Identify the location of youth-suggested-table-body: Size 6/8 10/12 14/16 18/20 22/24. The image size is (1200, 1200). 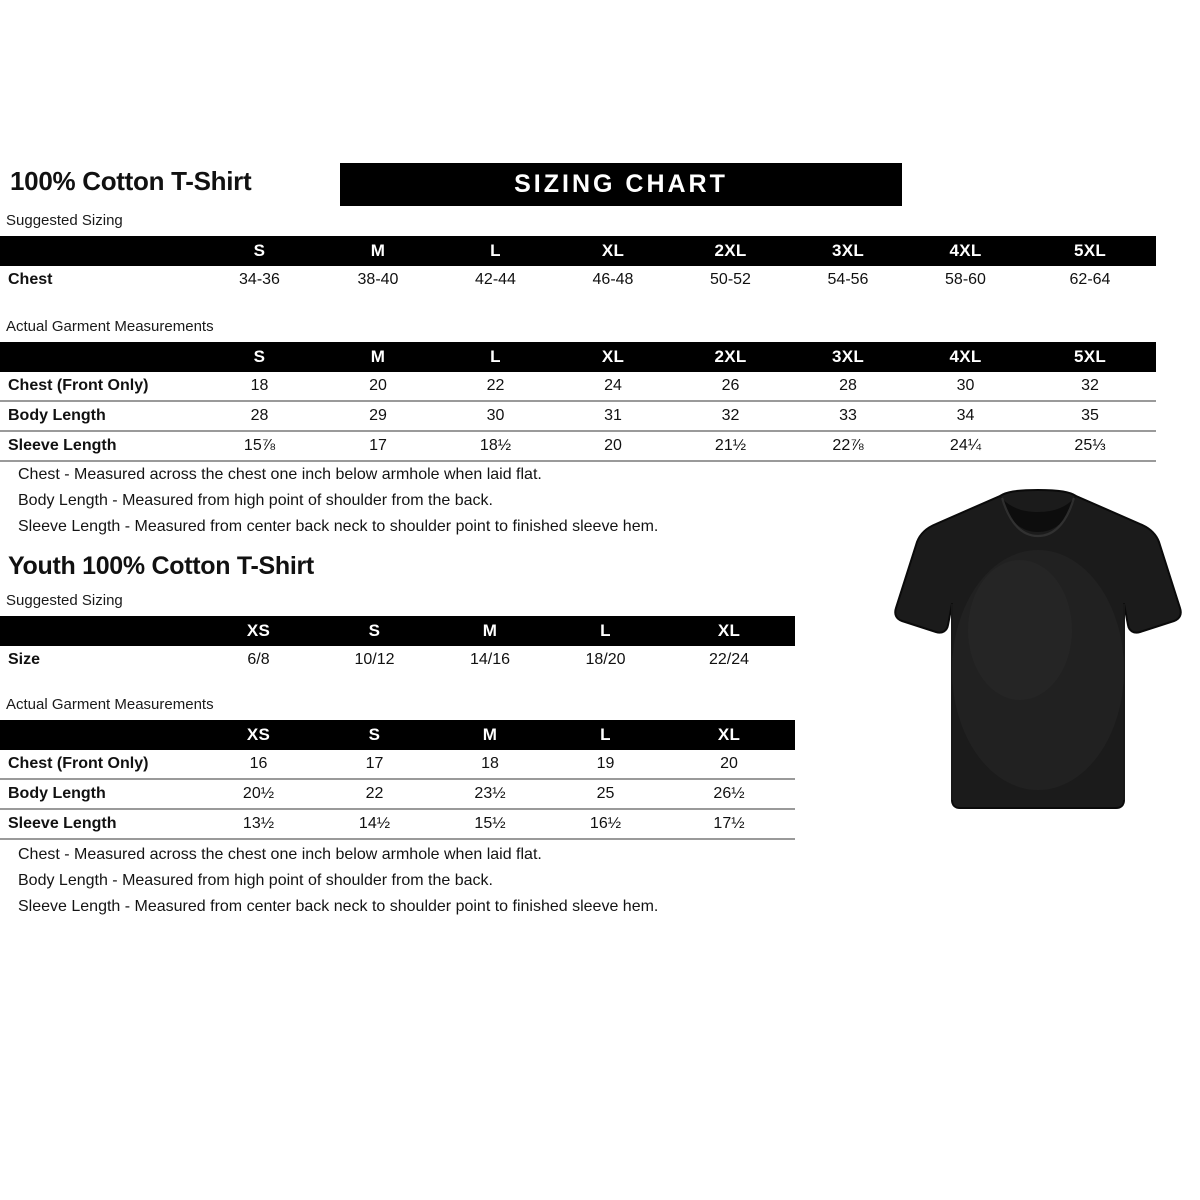
(397, 660).